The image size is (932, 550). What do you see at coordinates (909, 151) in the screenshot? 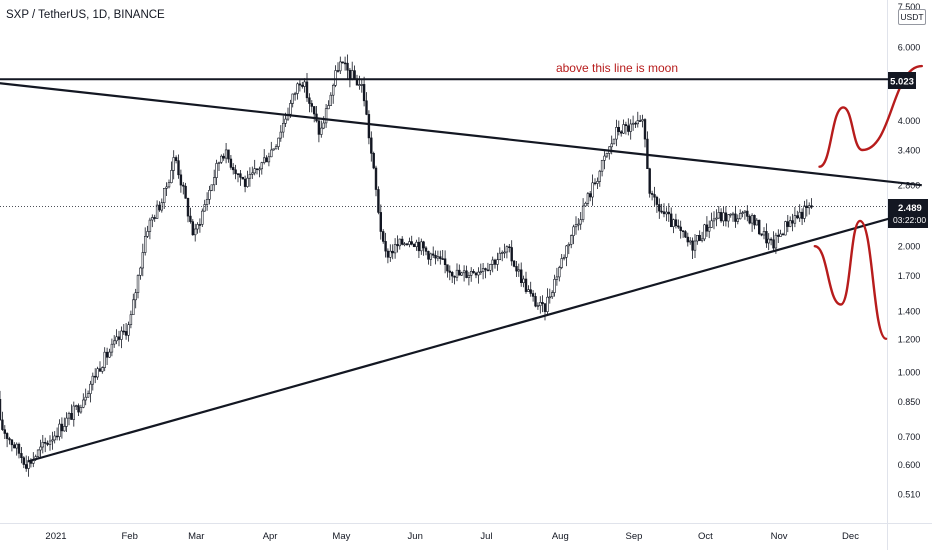
I see `price-tick-label: 3.400` at bounding box center [909, 151].